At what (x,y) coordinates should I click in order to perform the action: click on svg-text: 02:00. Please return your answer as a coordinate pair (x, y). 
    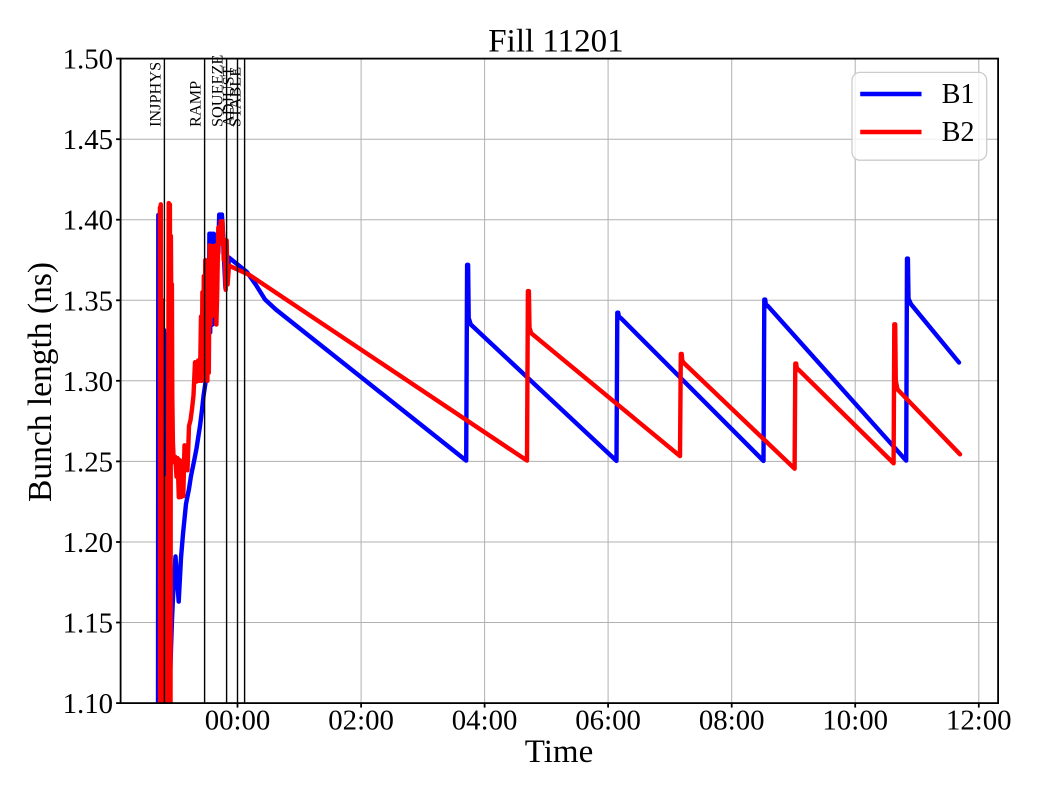
    Looking at the image, I should click on (361, 721).